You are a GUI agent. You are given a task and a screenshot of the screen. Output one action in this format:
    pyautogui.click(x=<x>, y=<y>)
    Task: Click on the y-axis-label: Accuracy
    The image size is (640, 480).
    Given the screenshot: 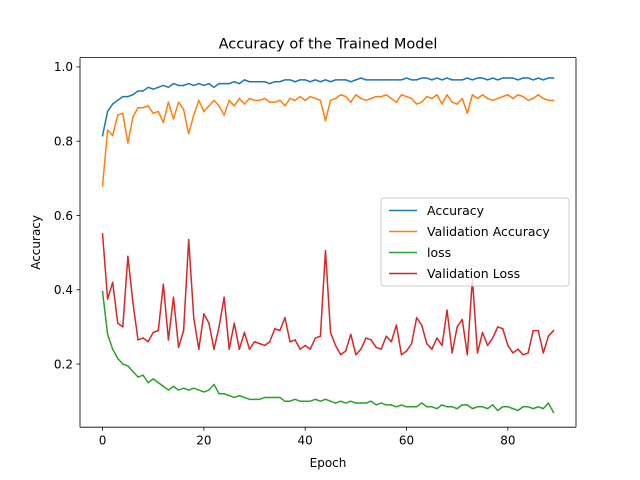 What is the action you would take?
    pyautogui.click(x=36, y=242)
    